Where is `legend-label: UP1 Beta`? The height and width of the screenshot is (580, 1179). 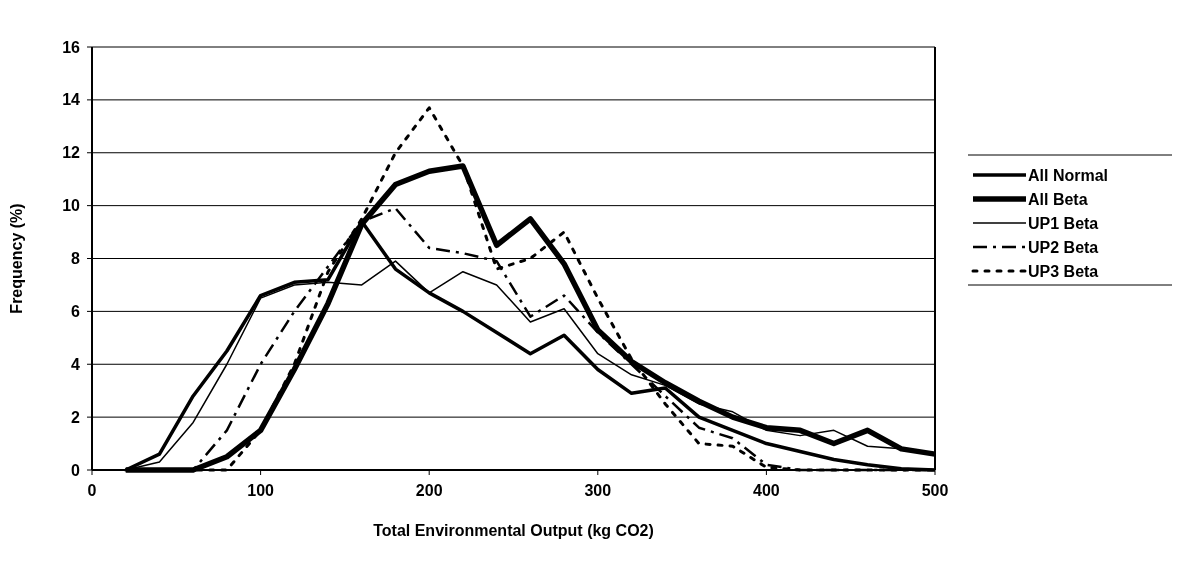 legend-label: UP1 Beta is located at coordinates (1063, 223).